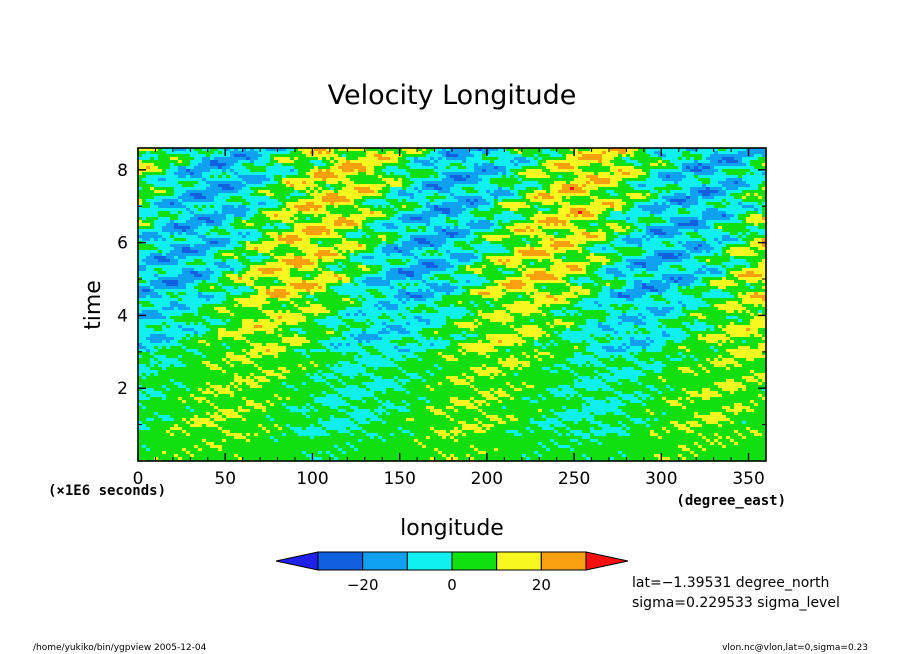  Describe the element at coordinates (452, 585) in the screenshot. I see `colorbar-tick-label: 0` at that location.